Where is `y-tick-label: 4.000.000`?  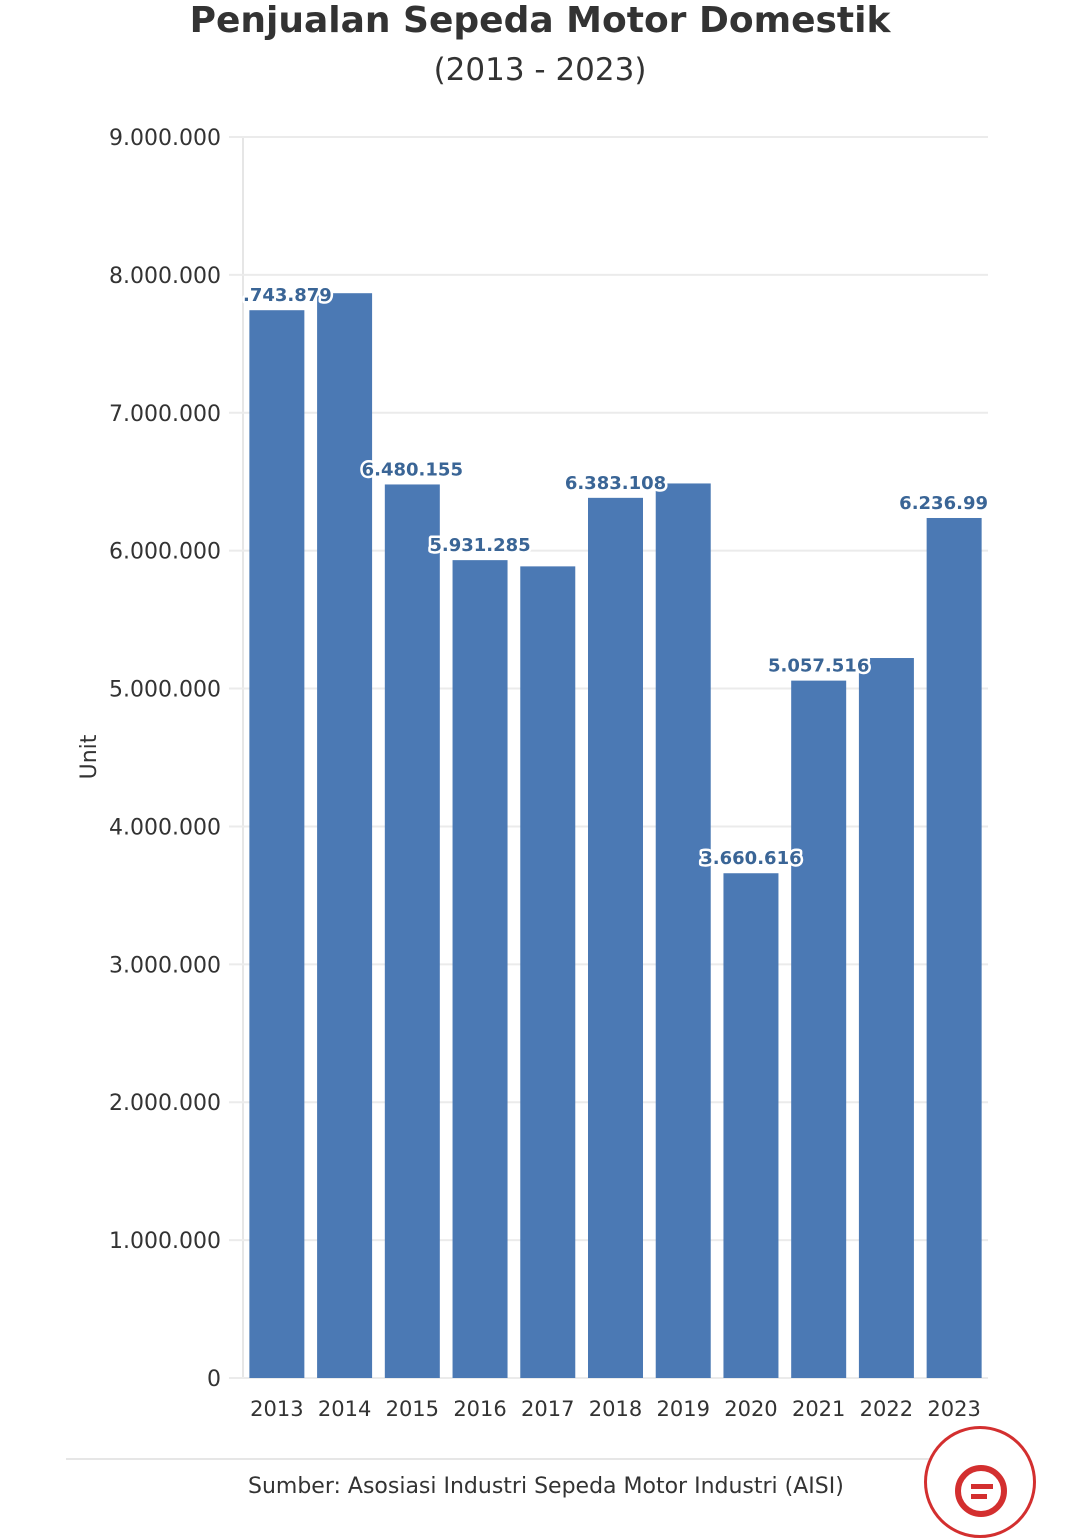
y-tick-label: 4.000.000 is located at coordinates (165, 827).